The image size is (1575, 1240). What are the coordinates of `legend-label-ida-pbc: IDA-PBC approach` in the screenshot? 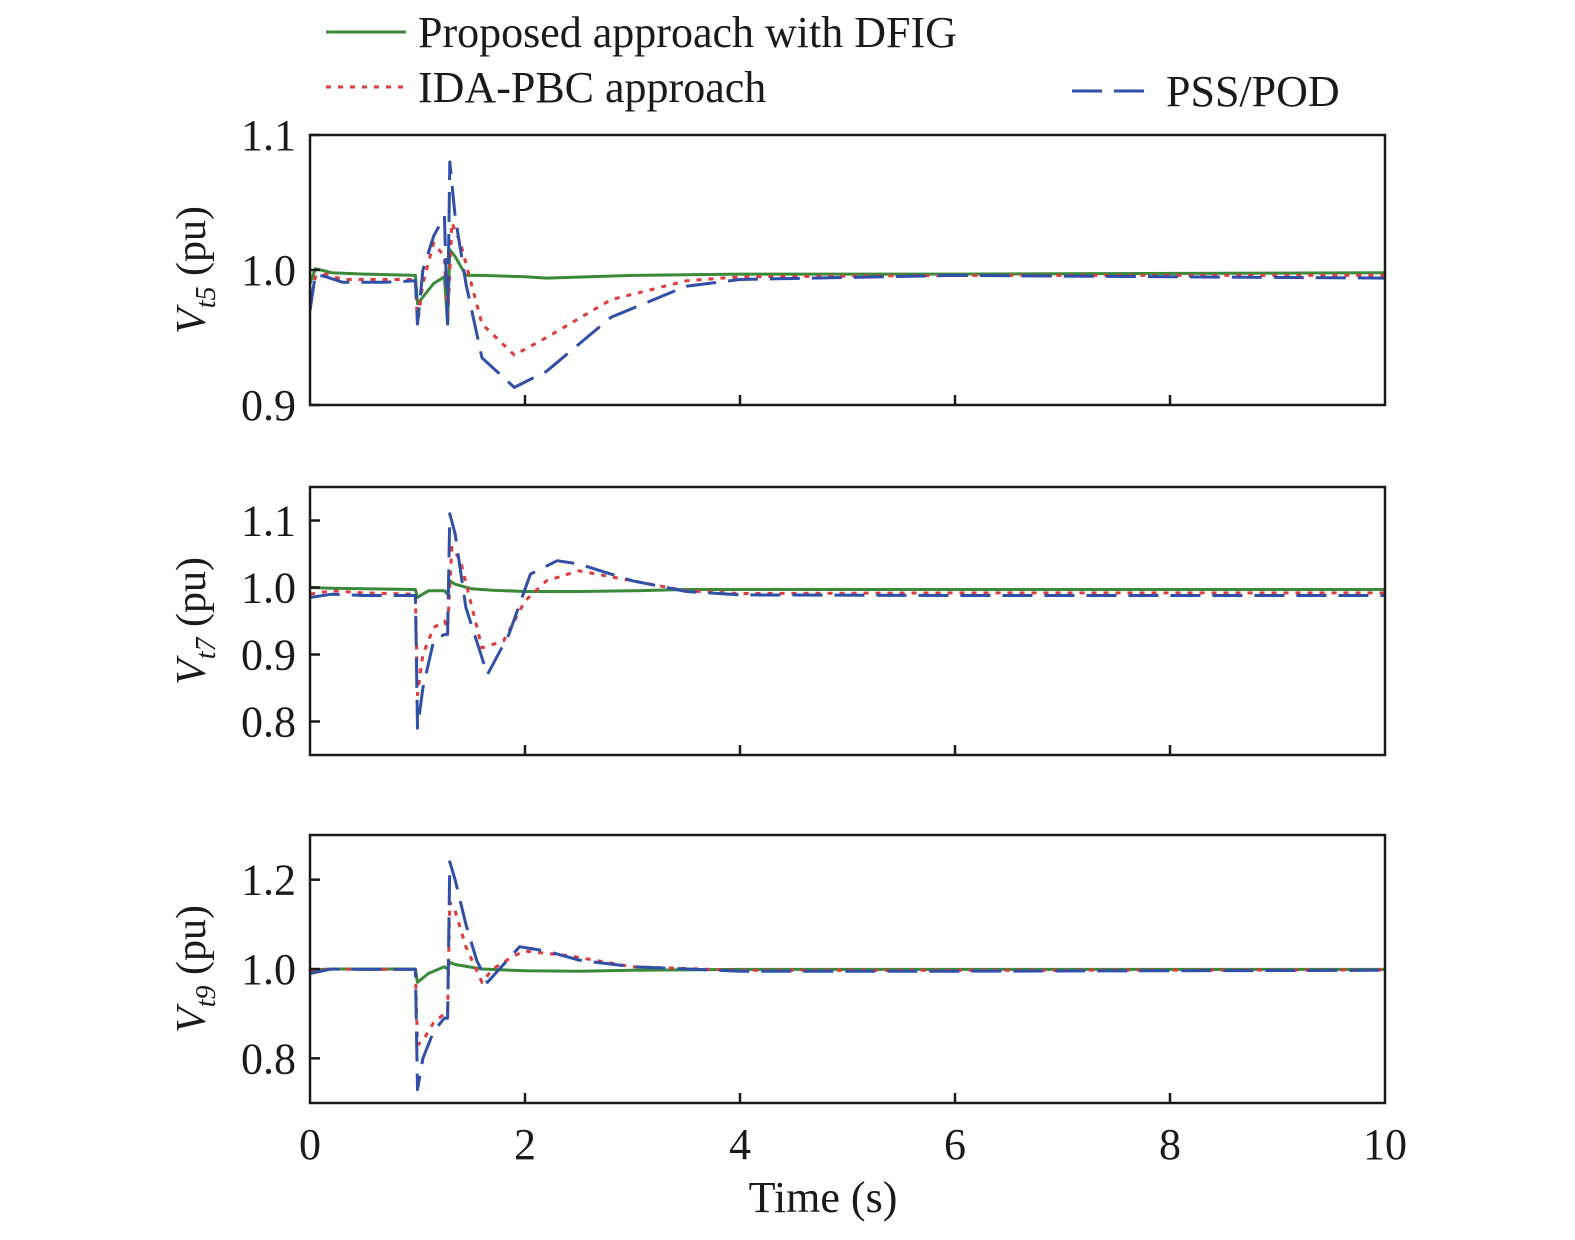 It's located at (592, 87).